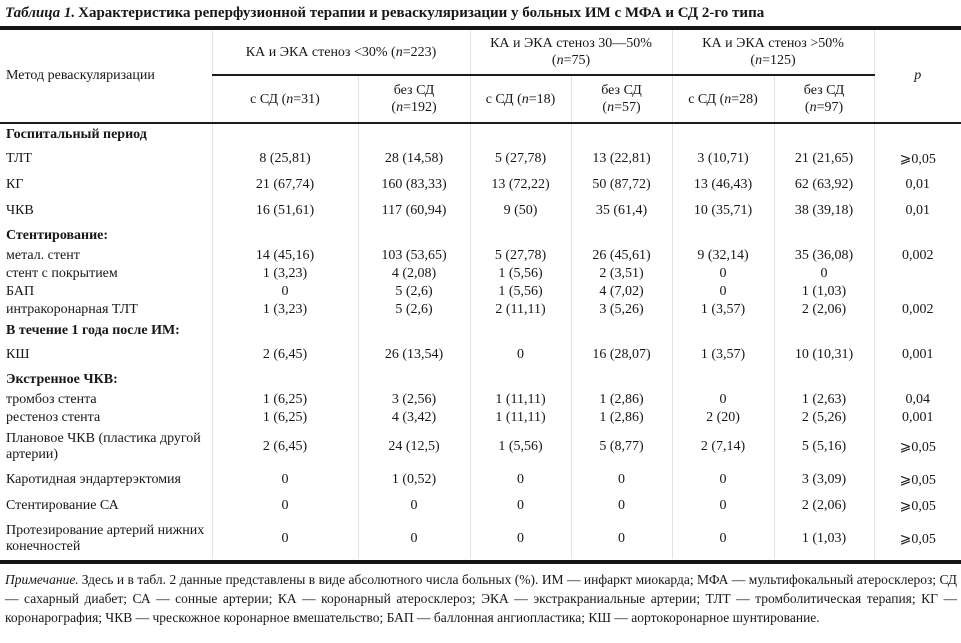  I want to click on subheader-with-dm-1: с СД (n=31), so click(284, 99).